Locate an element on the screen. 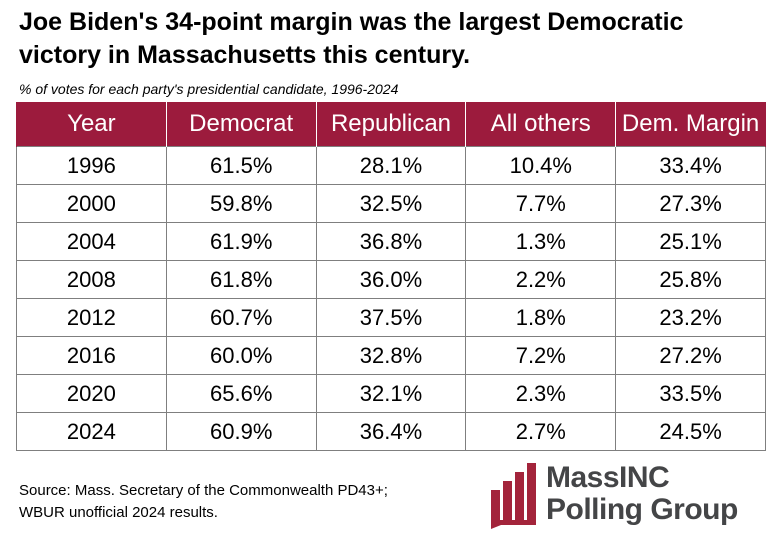 The width and height of the screenshot is (780, 541). massinc-logo: MassINC Polling Group is located at coordinates (630, 496).